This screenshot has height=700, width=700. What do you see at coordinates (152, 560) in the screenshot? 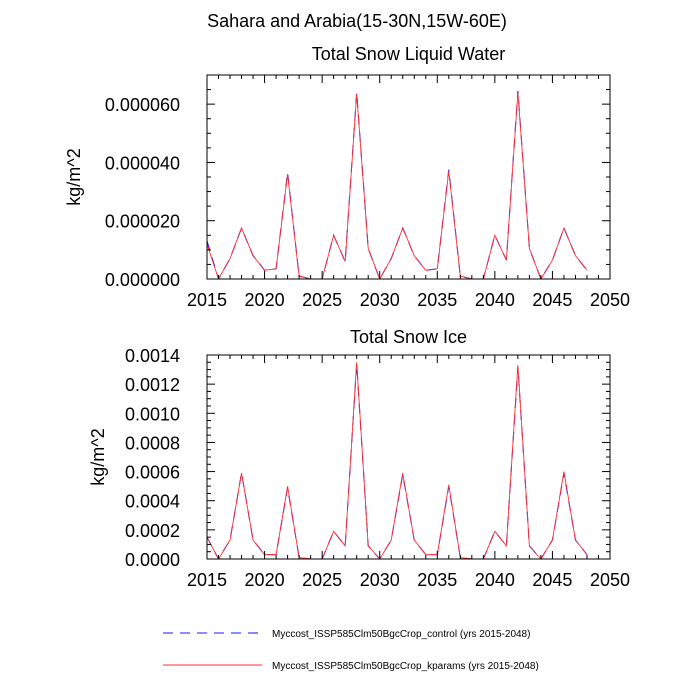
I see `y-tick-label: 0.0000` at bounding box center [152, 560].